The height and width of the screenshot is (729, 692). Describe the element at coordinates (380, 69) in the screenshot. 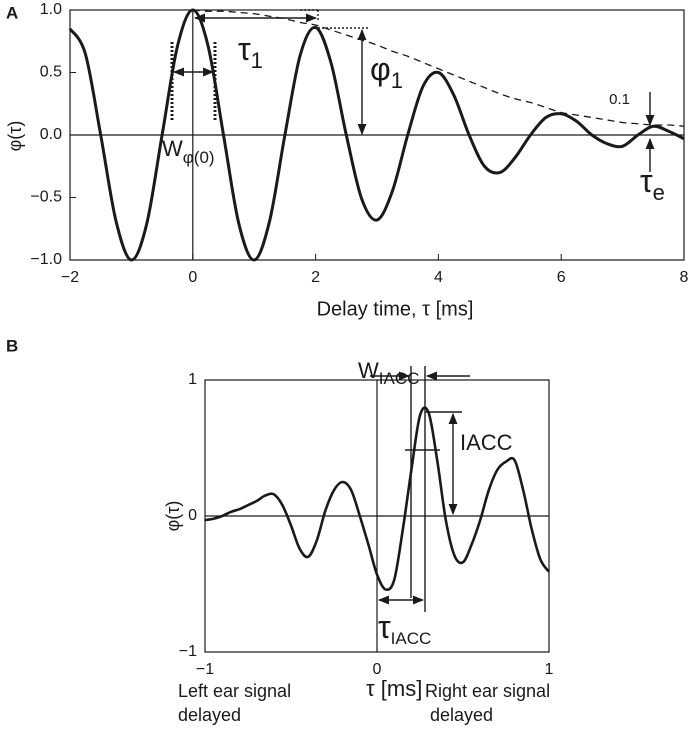

I see `annotation-text: φ` at that location.